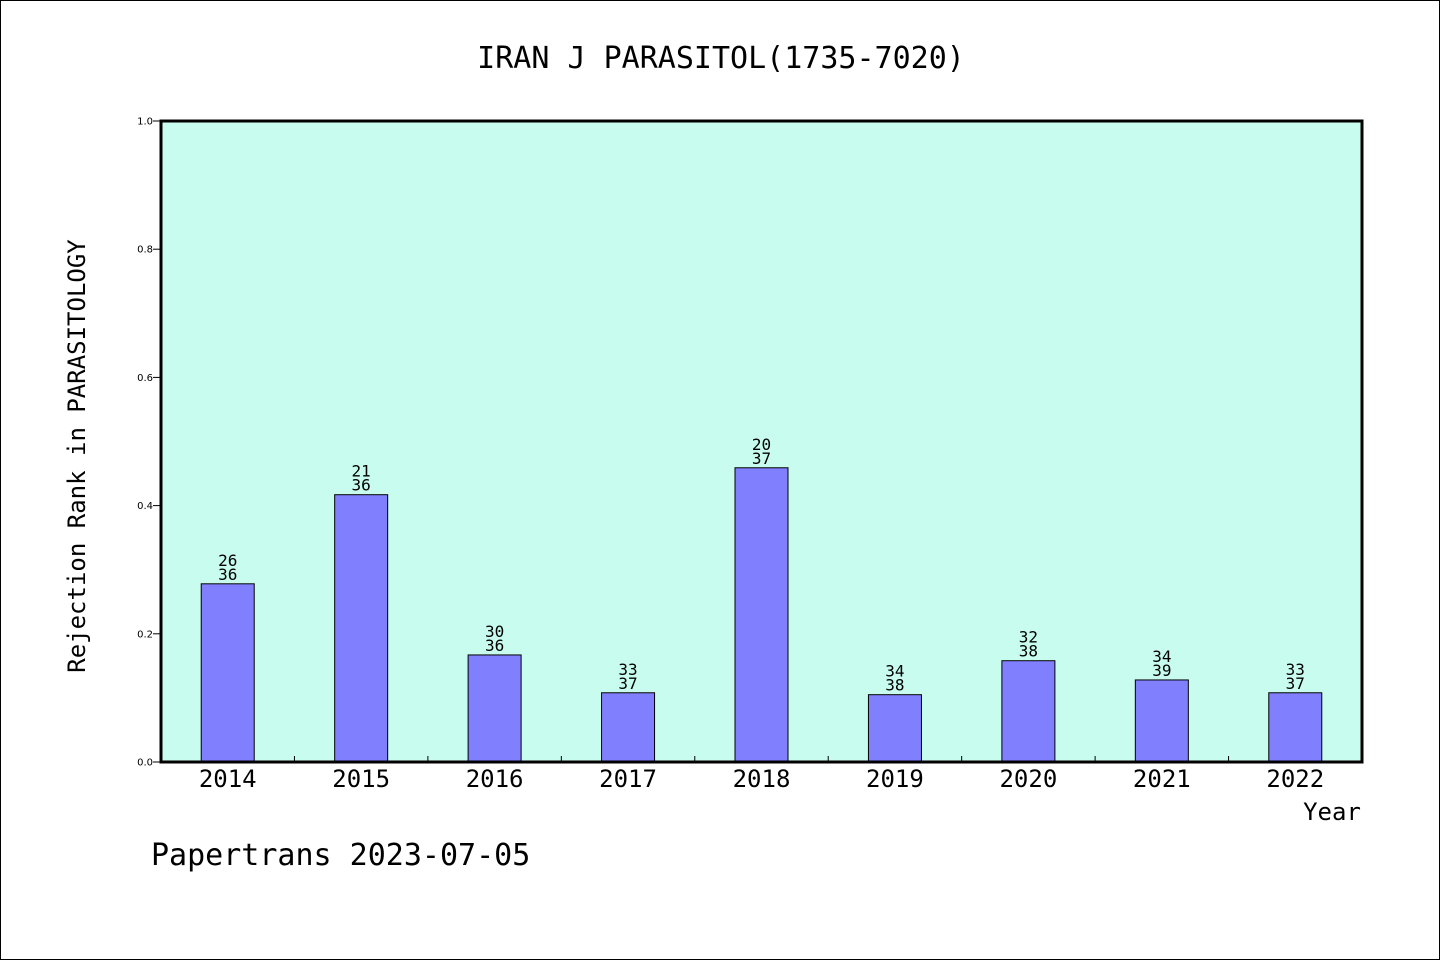 The image size is (1440, 961). What do you see at coordinates (340, 855) in the screenshot?
I see `footer-text: Papertrans 2023-07-05` at bounding box center [340, 855].